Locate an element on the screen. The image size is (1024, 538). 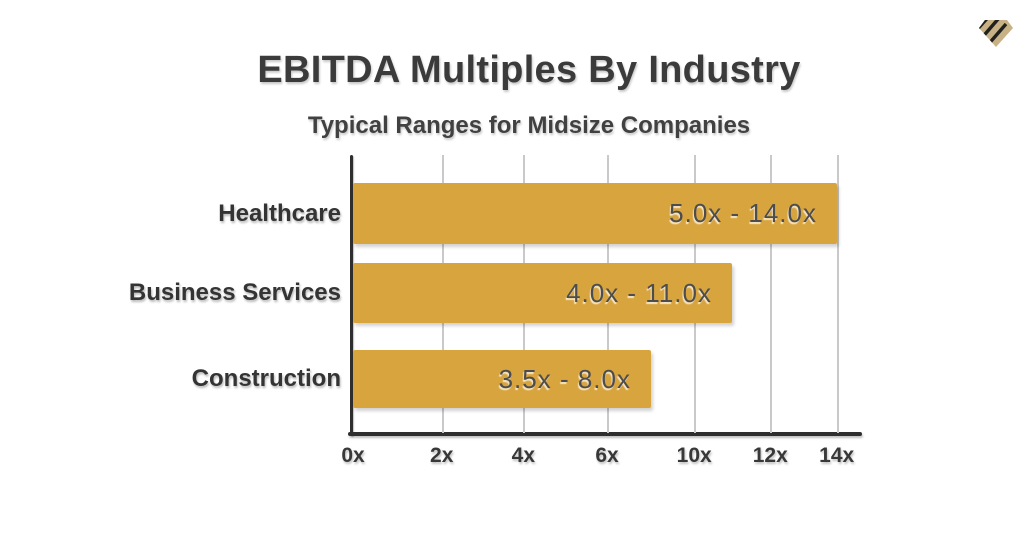
bar-construction: 3.5x - 8.0x is located at coordinates (502, 379).